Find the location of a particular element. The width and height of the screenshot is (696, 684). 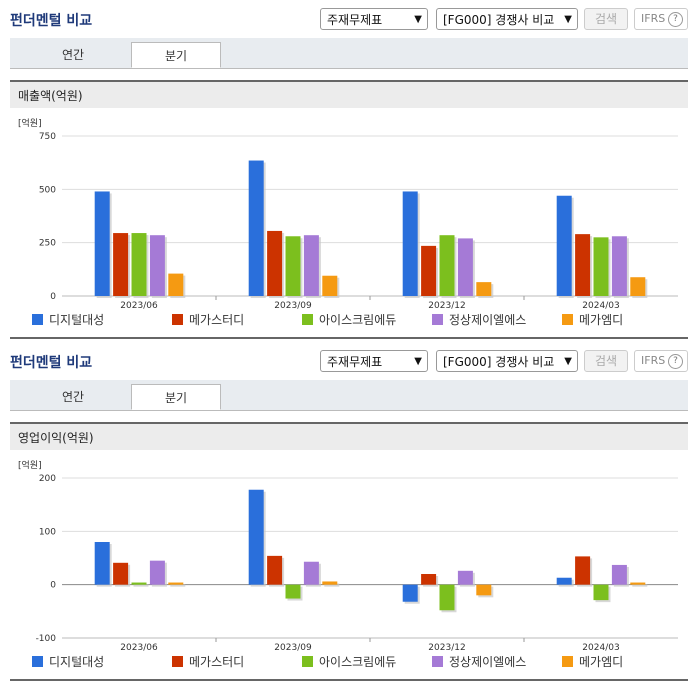

section-header: 영업이익(억원) is located at coordinates (349, 436).